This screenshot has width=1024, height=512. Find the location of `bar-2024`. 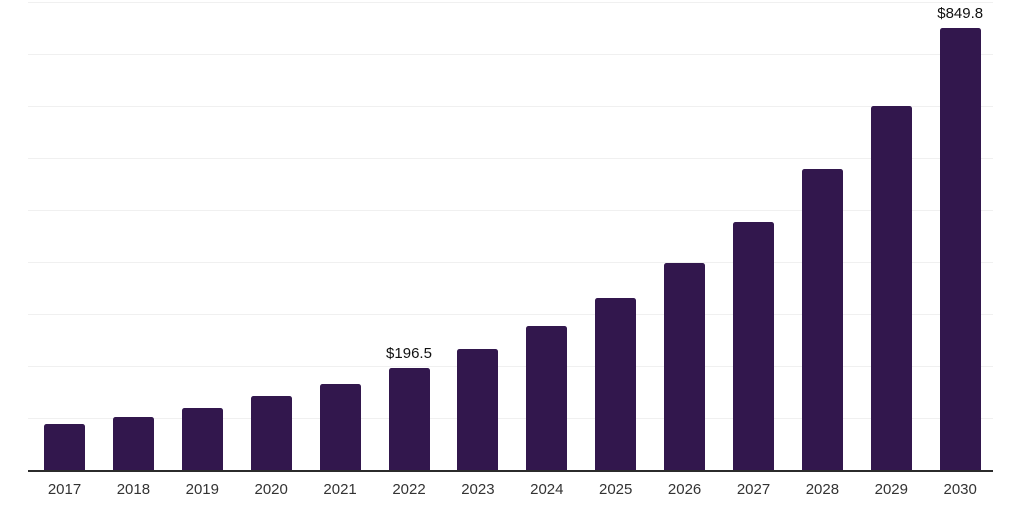

bar-2024 is located at coordinates (547, 398).